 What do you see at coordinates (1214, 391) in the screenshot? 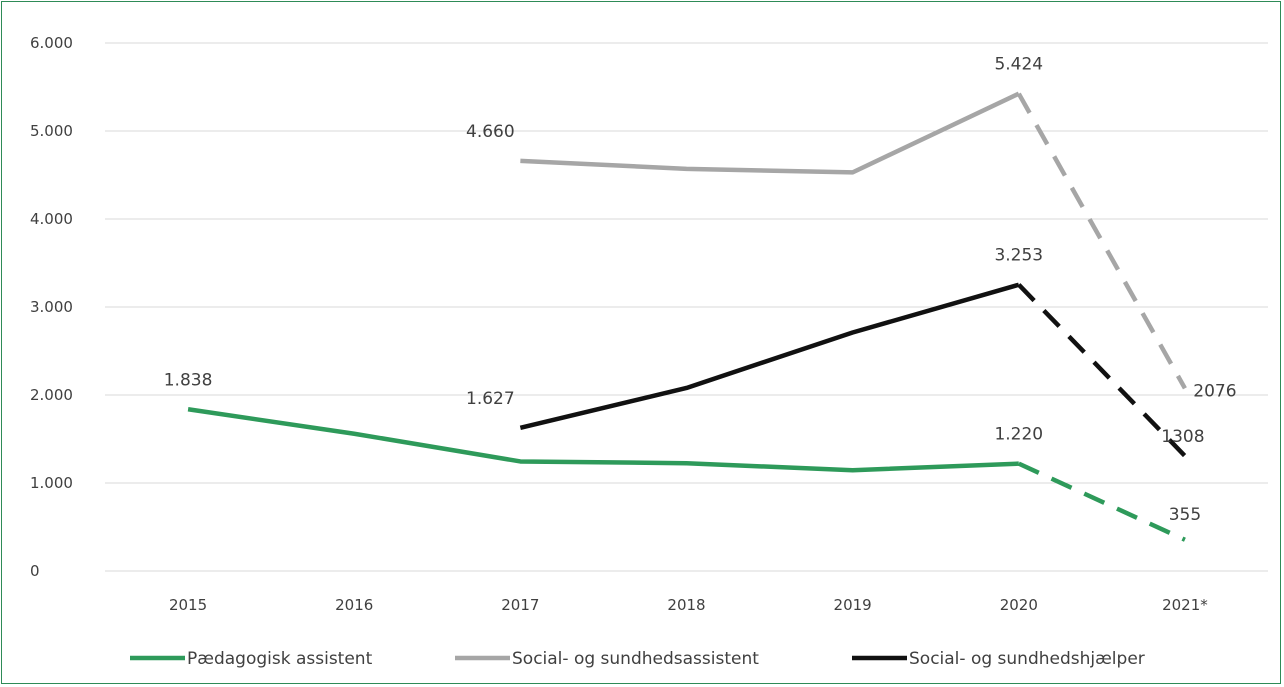
I see `data-label: 2076` at bounding box center [1214, 391].